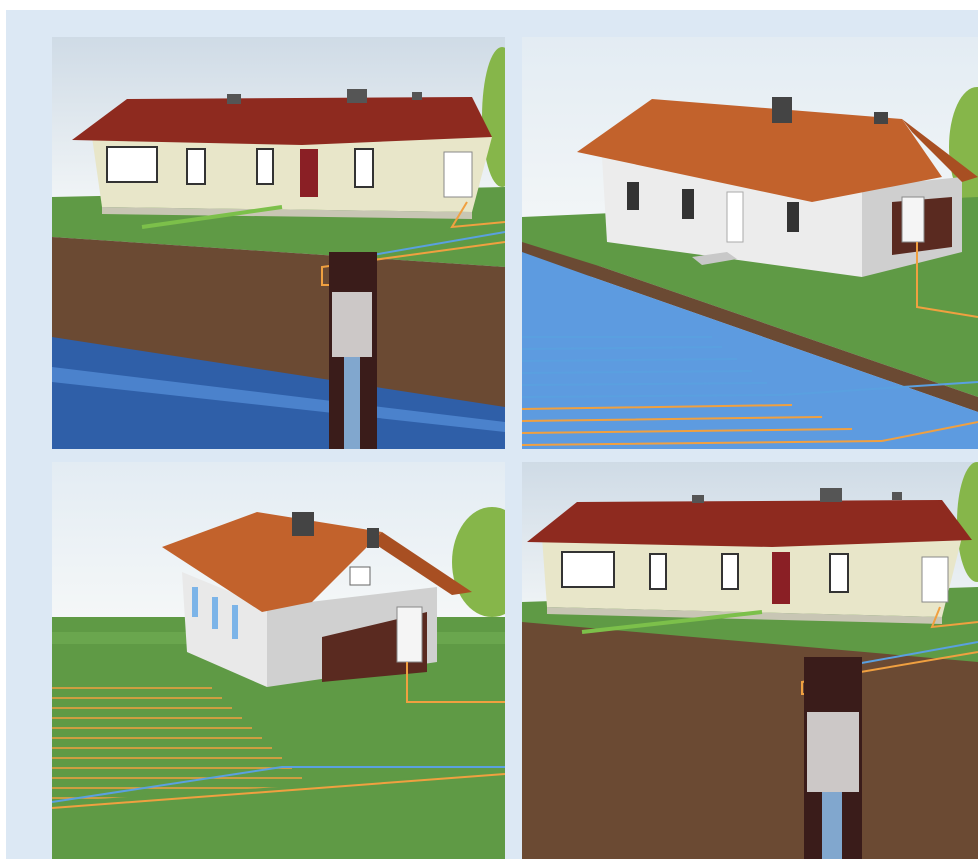  I want to click on soil-section, so click(750, 740).